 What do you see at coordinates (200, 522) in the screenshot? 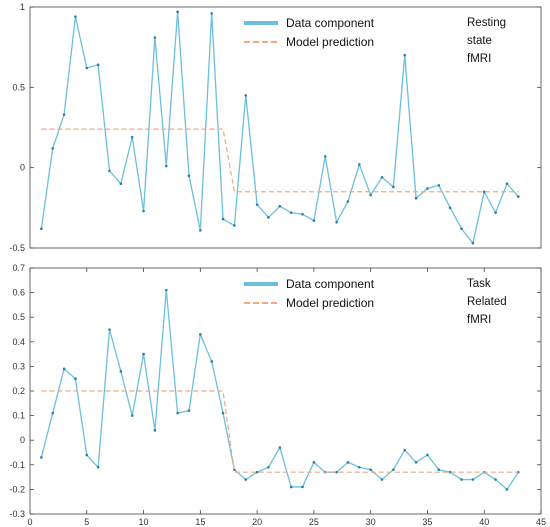
I see `x-tick-label: 15` at bounding box center [200, 522].